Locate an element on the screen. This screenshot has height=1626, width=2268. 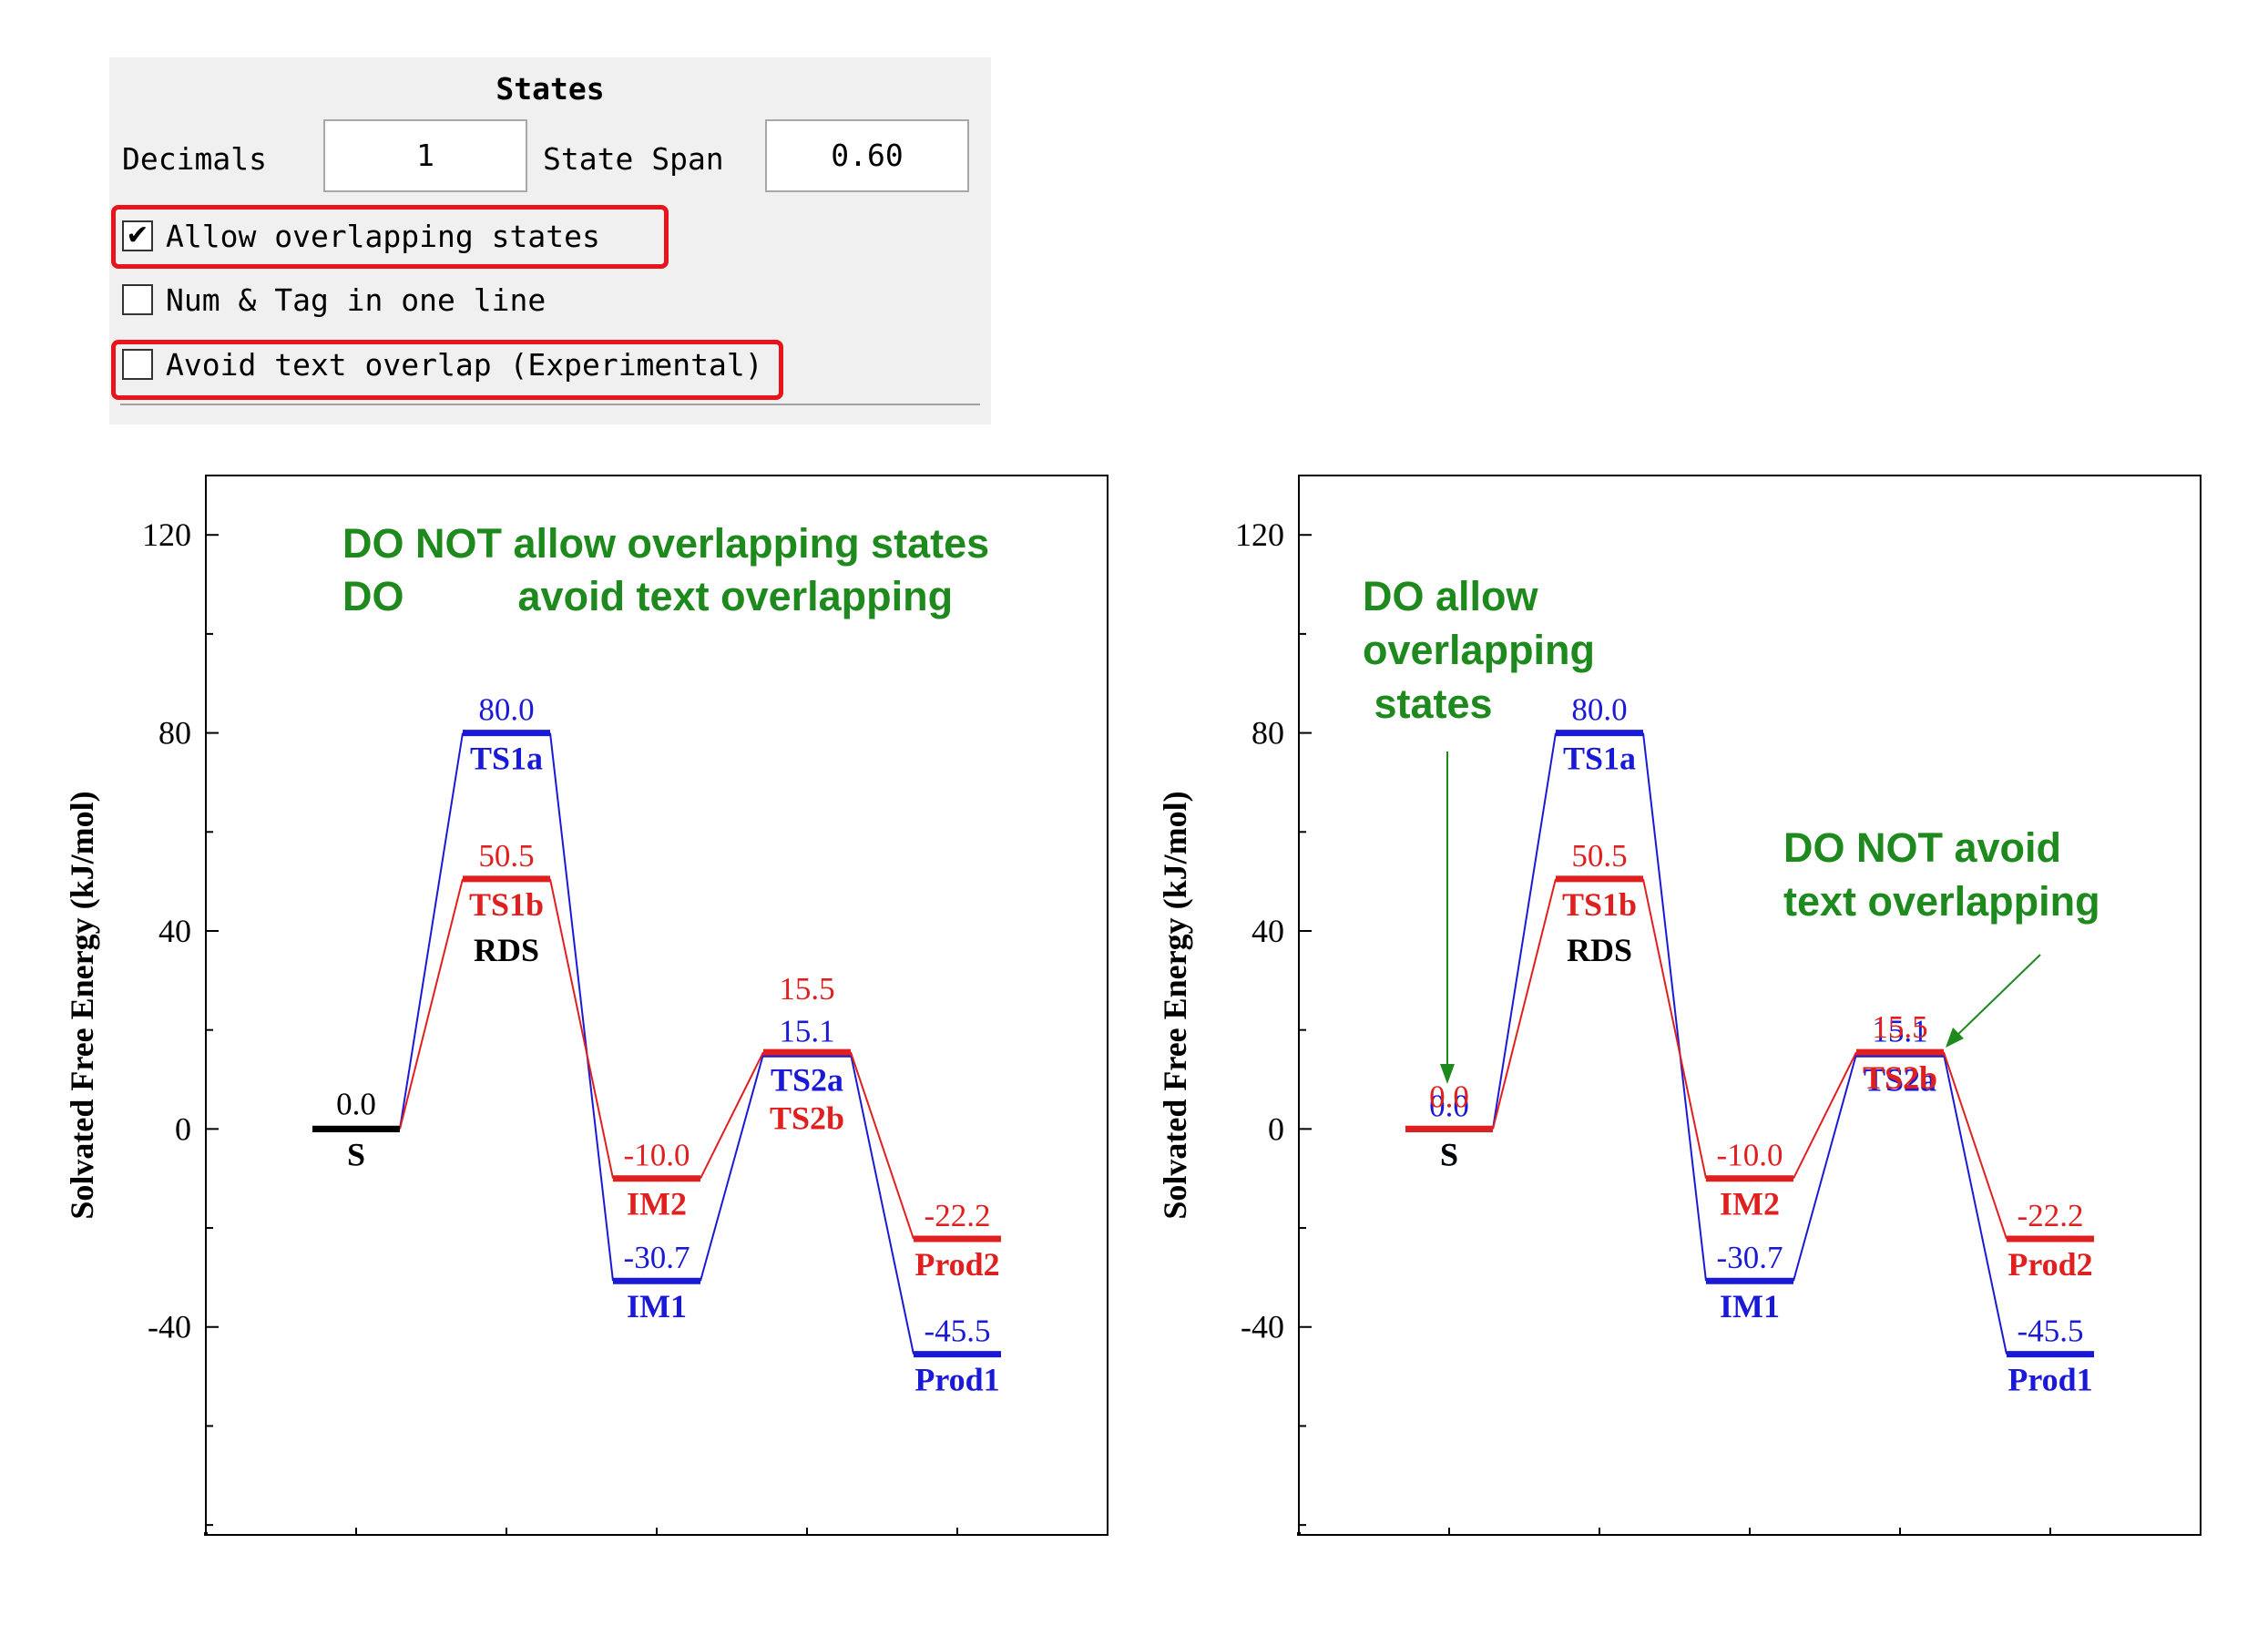
annotation-text: DO NOT allow overlapping states is located at coordinates (665, 543).